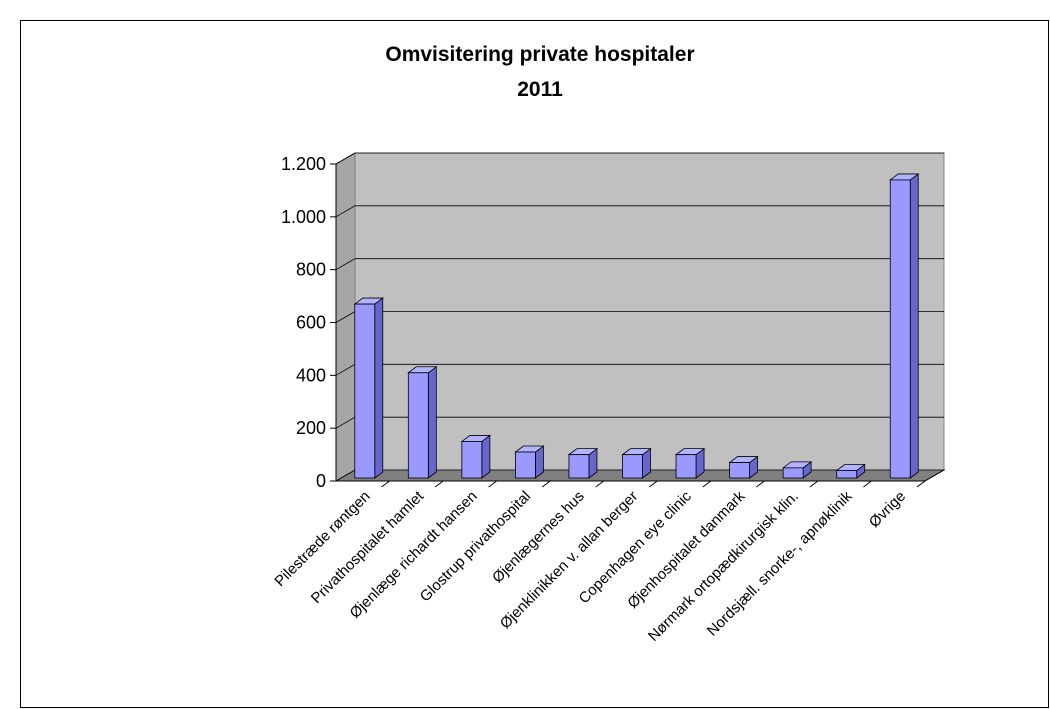 The width and height of the screenshot is (1050, 709). I want to click on y-tick-label: 200, so click(311, 428).